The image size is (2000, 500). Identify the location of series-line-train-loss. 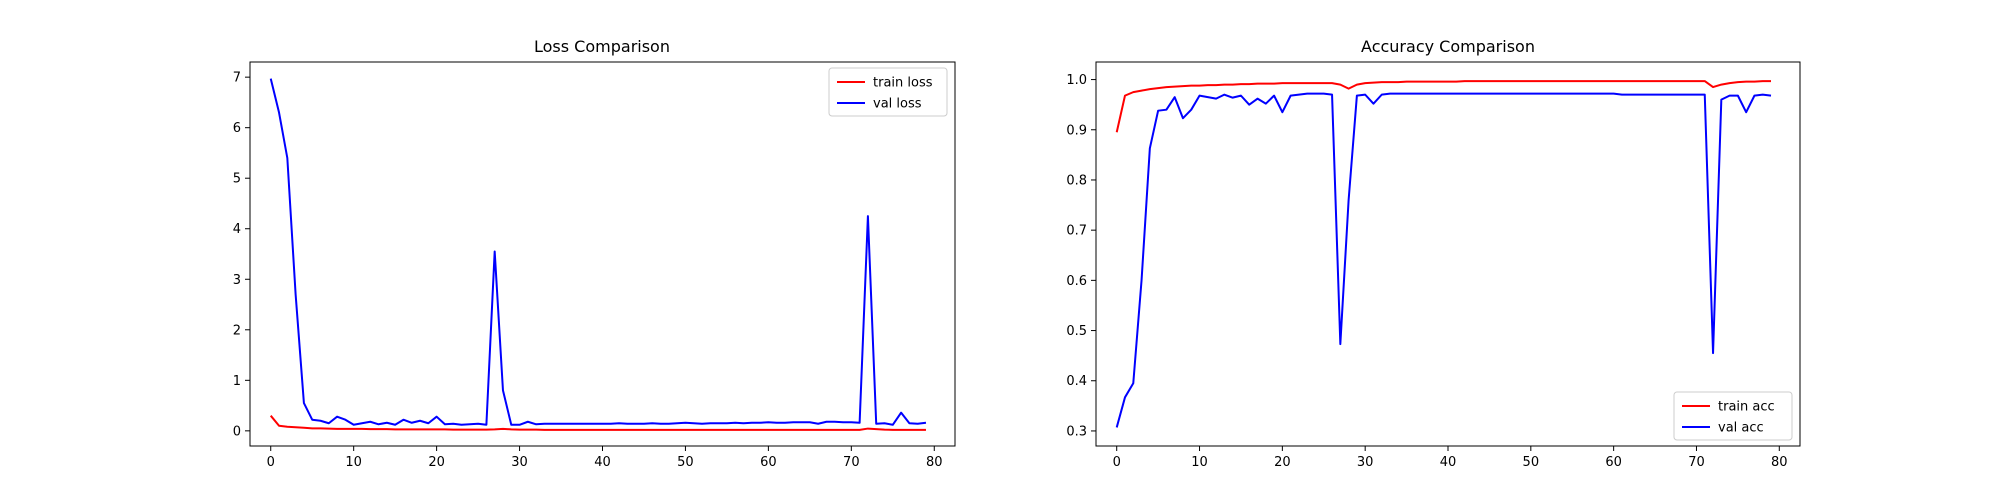
(597, 423).